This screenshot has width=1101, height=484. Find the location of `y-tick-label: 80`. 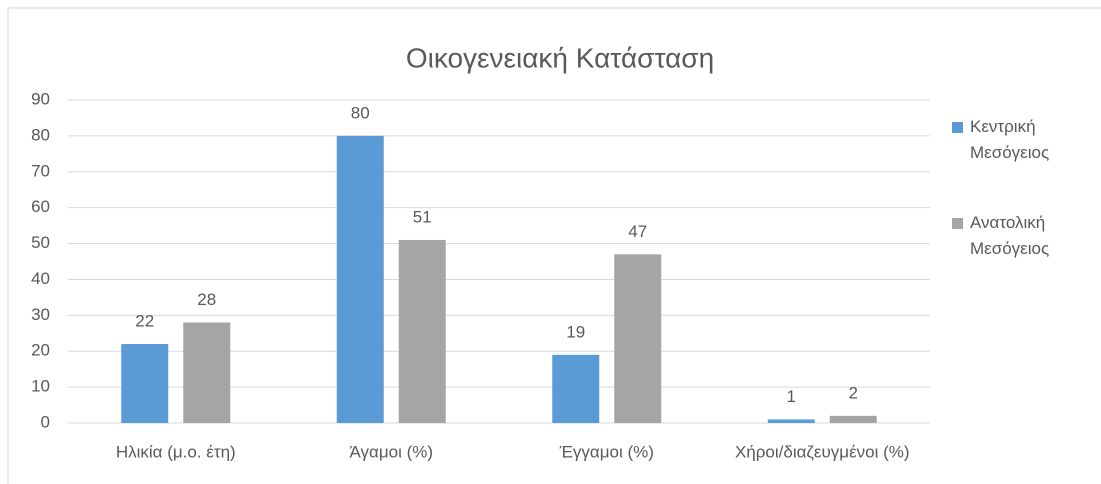

y-tick-label: 80 is located at coordinates (40, 134).